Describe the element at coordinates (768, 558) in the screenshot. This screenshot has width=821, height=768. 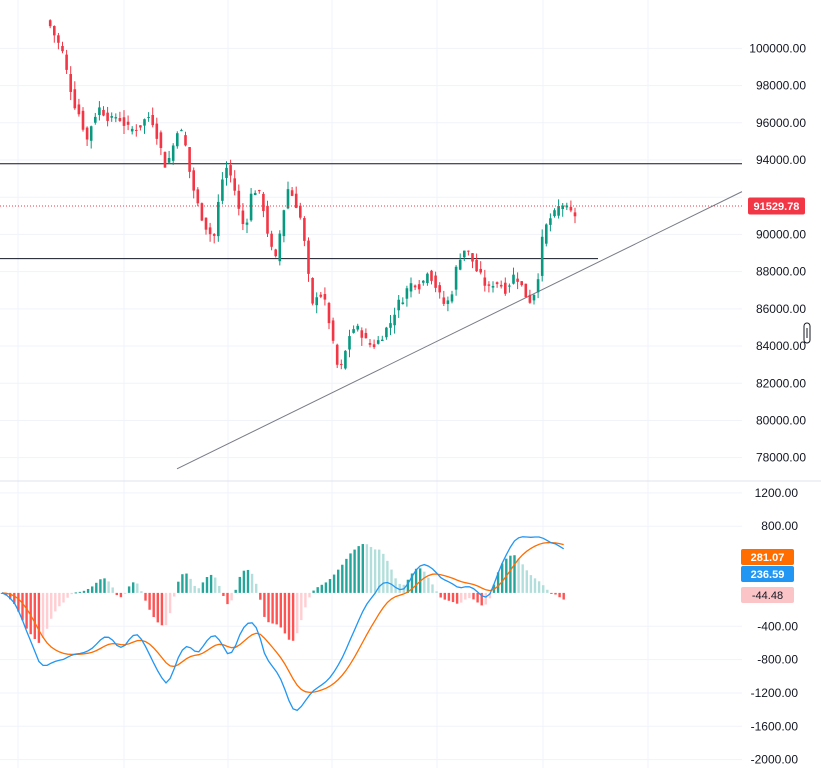
I see `signal-value-label: 281.07` at that location.